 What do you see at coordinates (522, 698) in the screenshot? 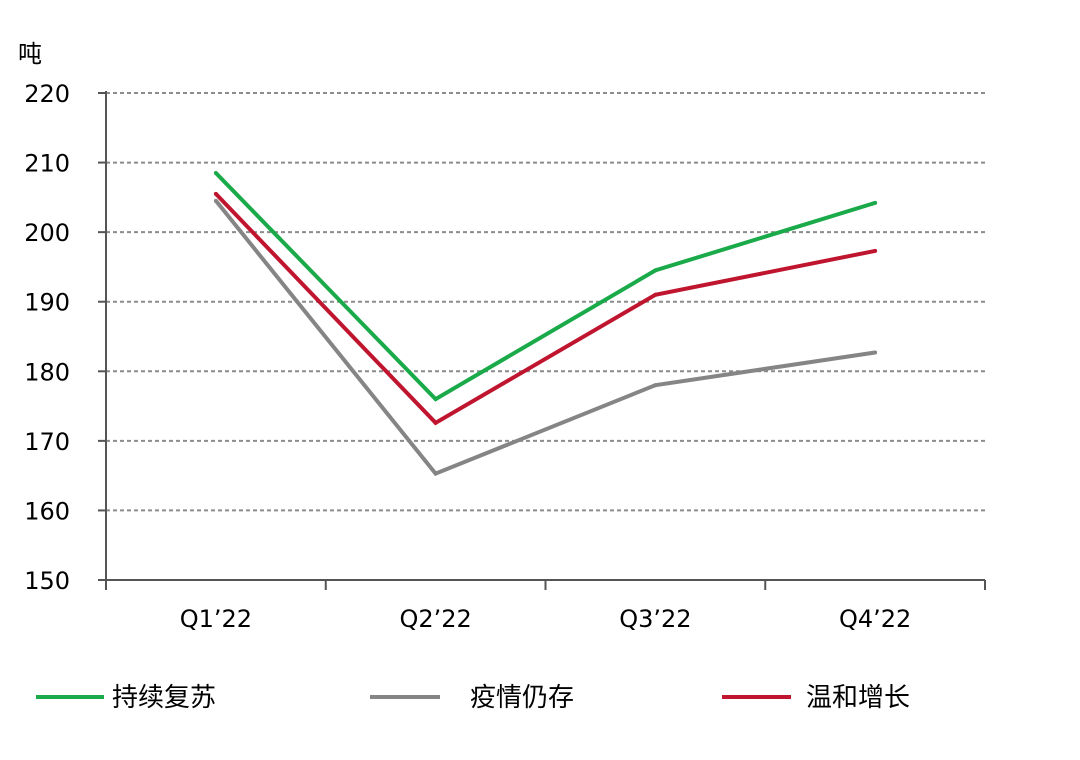
I see `legend-label-2: 疫情仍存` at bounding box center [522, 698].